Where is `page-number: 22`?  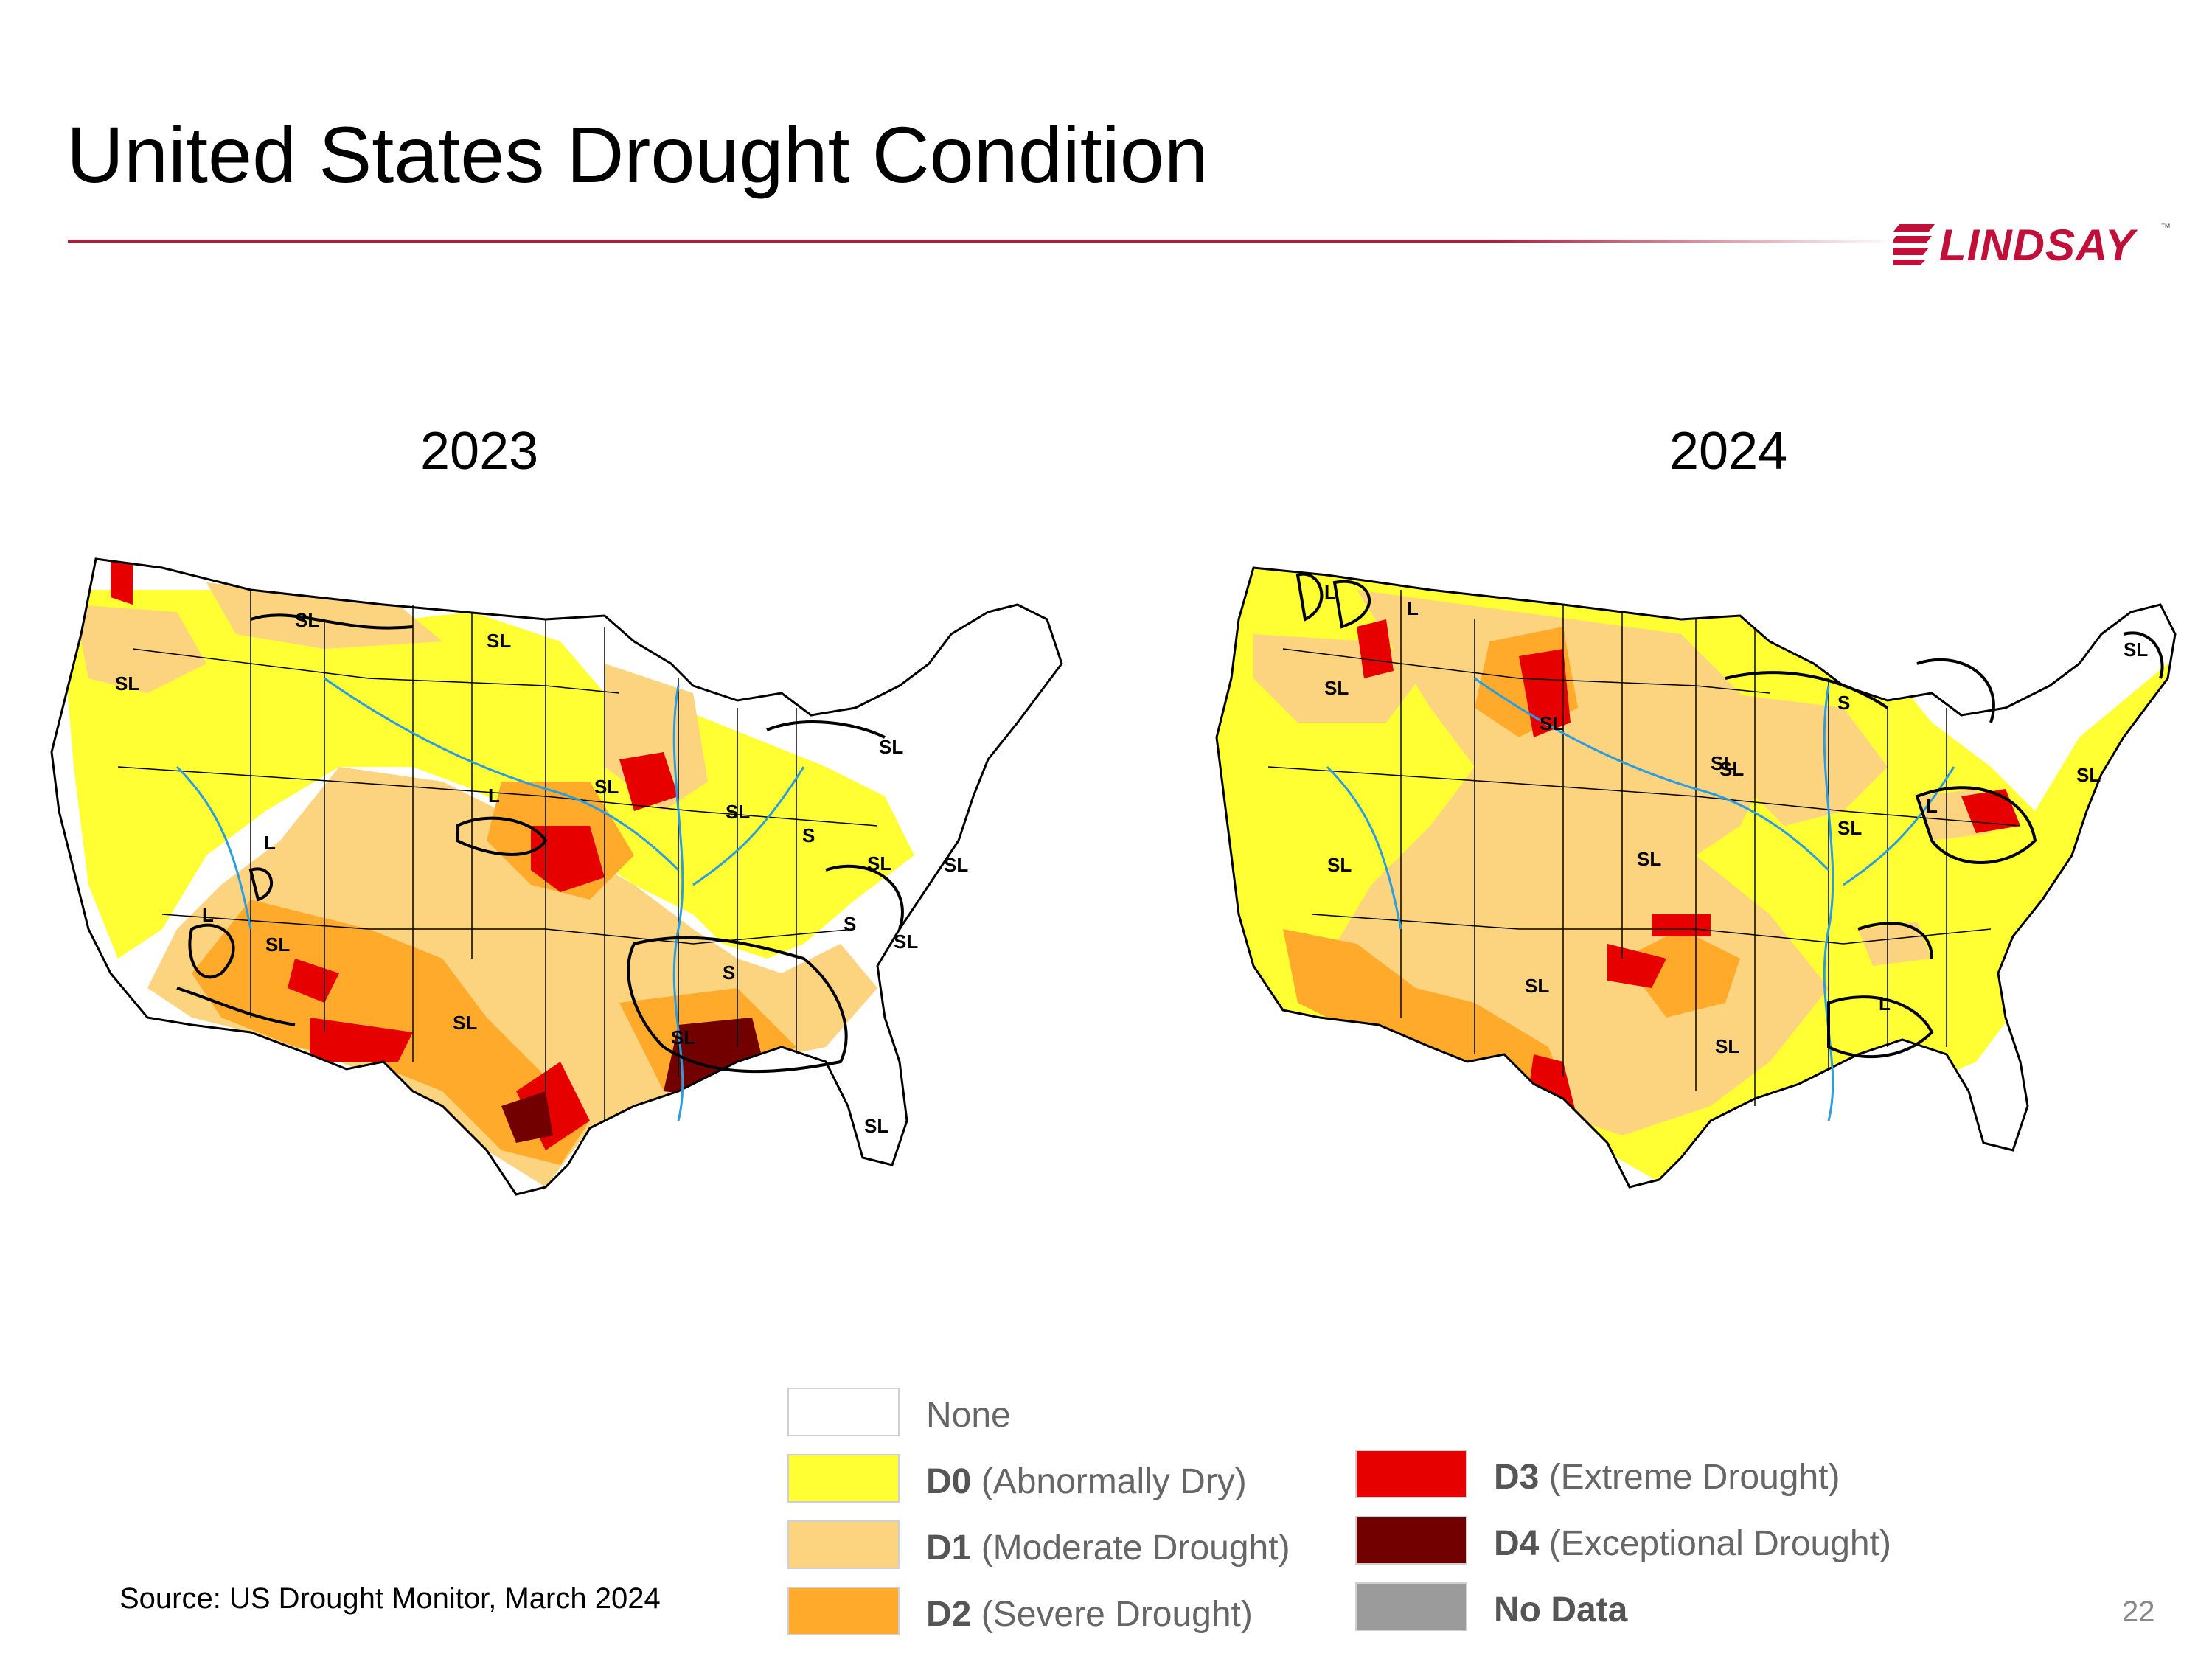 page-number: 22 is located at coordinates (2138, 1612).